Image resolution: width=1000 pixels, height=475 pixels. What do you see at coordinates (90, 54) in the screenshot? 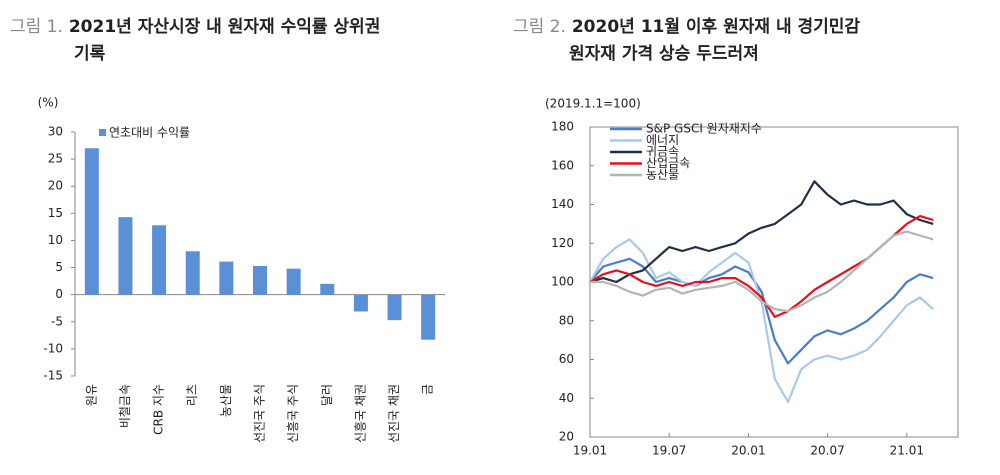
I see `title-line: 기록` at bounding box center [90, 54].